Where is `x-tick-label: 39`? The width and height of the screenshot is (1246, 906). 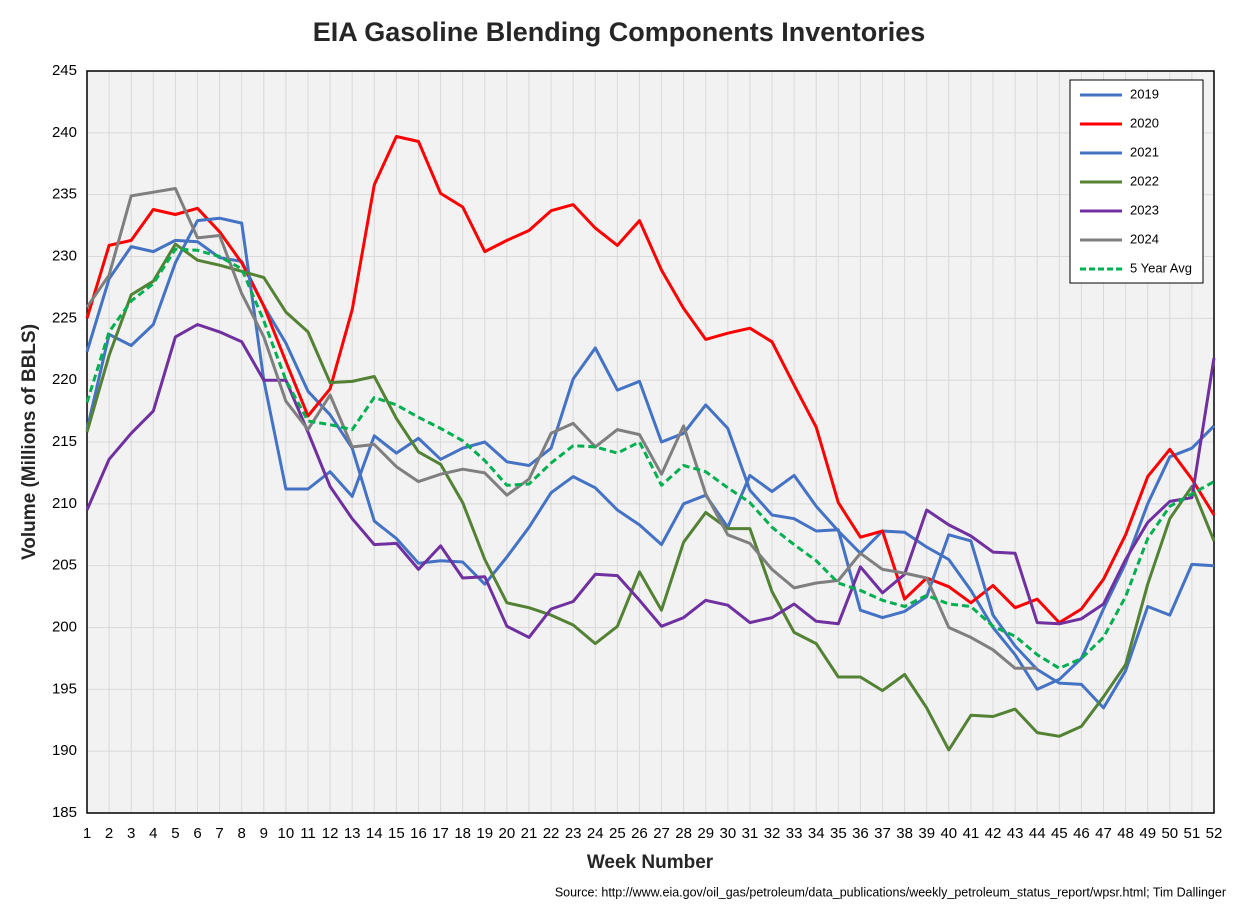
x-tick-label: 39 is located at coordinates (926, 833).